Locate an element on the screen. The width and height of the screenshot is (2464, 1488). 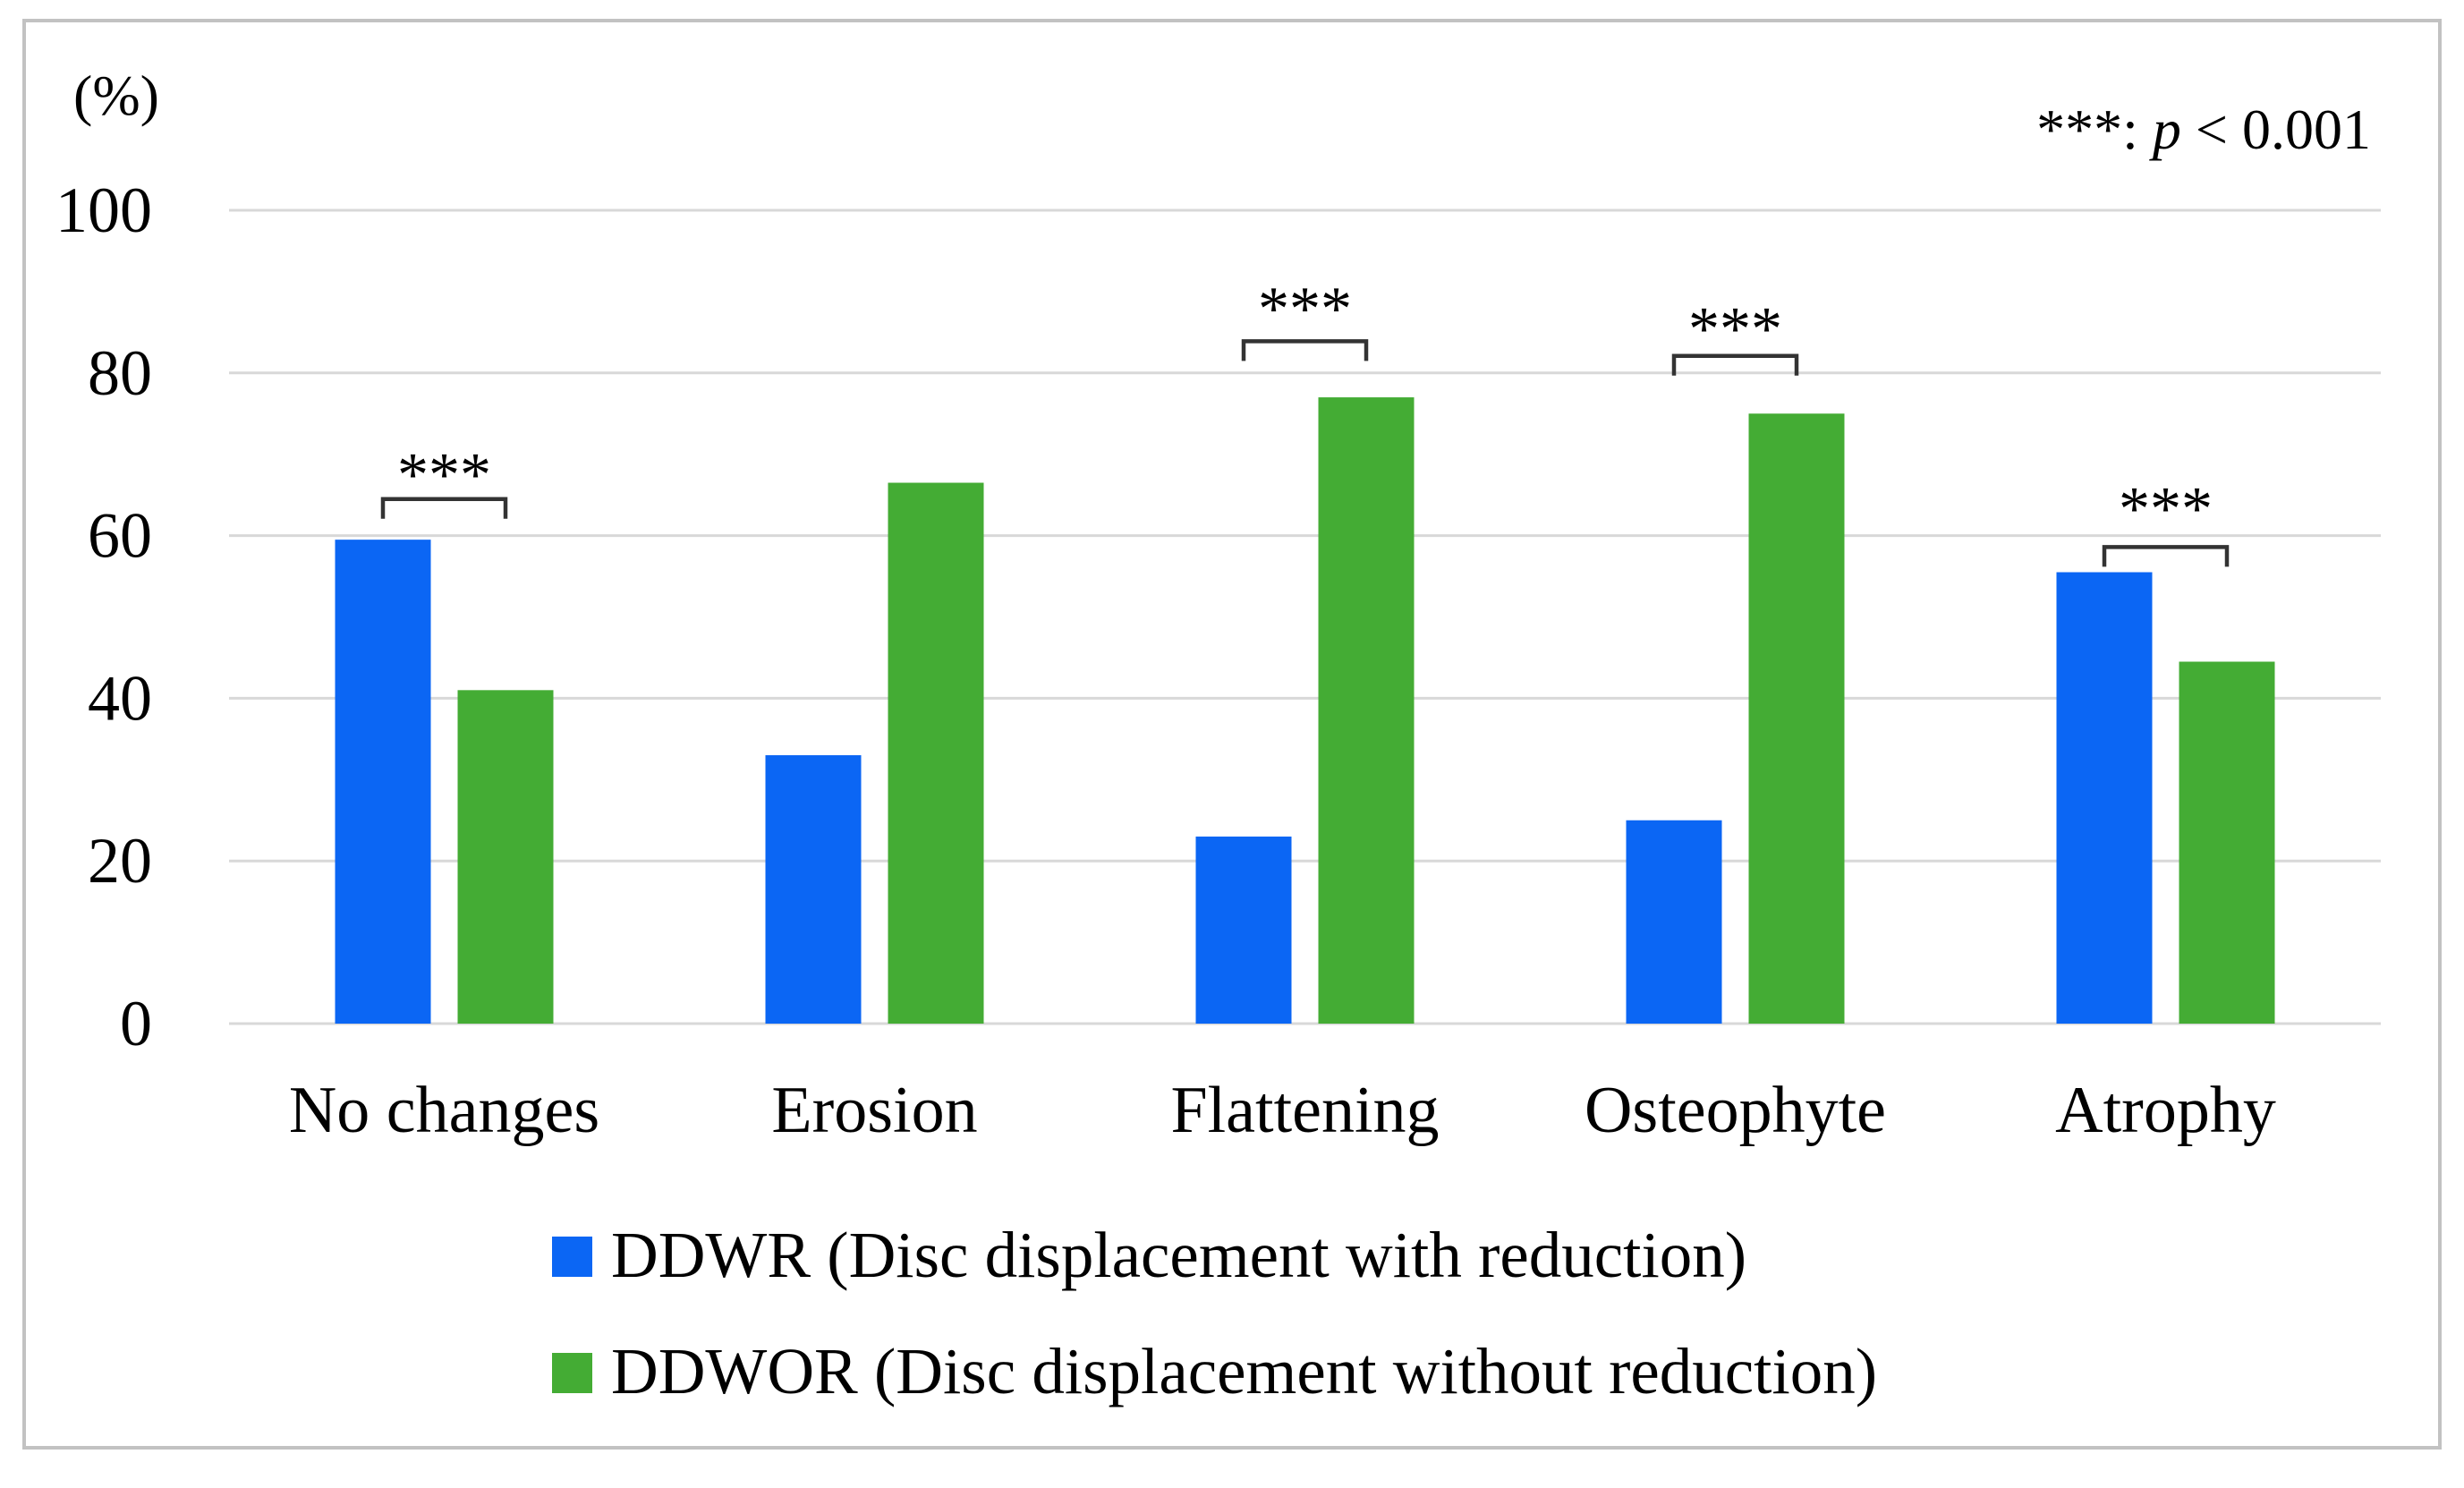
x-category-label-atrophy: Atrophy is located at coordinates (2165, 1111).